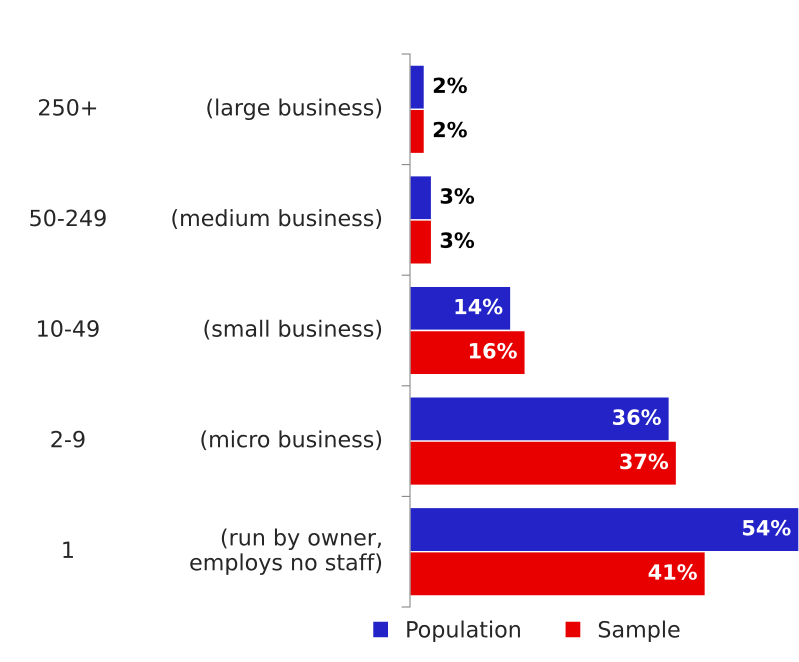 The width and height of the screenshot is (799, 662). What do you see at coordinates (672, 572) in the screenshot?
I see `data-label: 41%` at bounding box center [672, 572].